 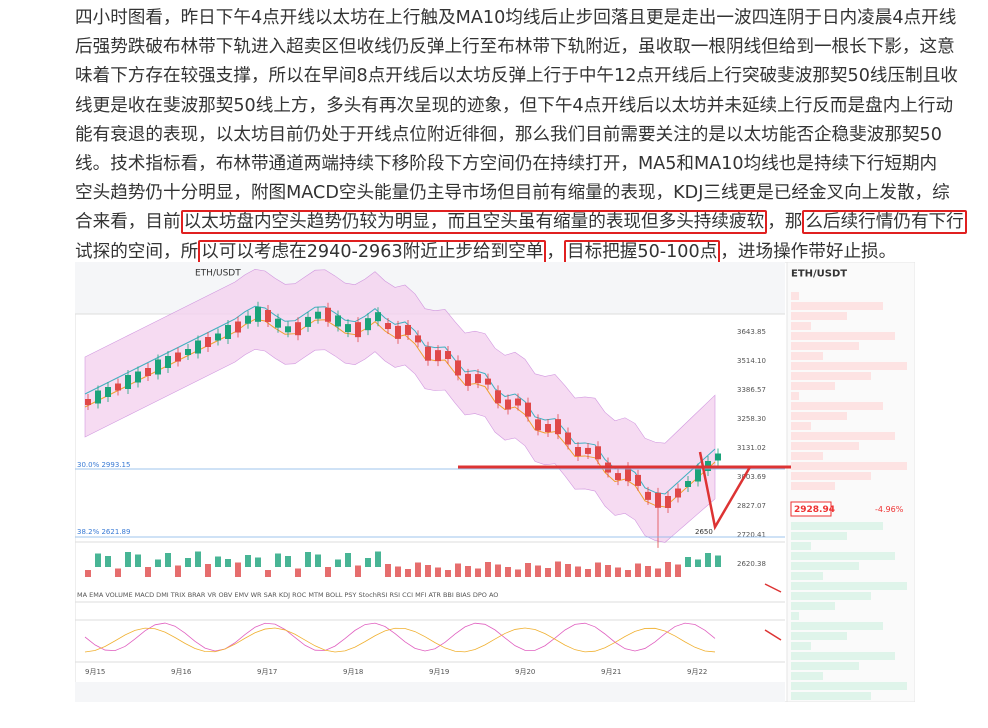 What do you see at coordinates (372, 251) in the screenshot?
I see `highlighted-text: 以可以考虑在2940-2963附近止步给到空单` at bounding box center [372, 251].